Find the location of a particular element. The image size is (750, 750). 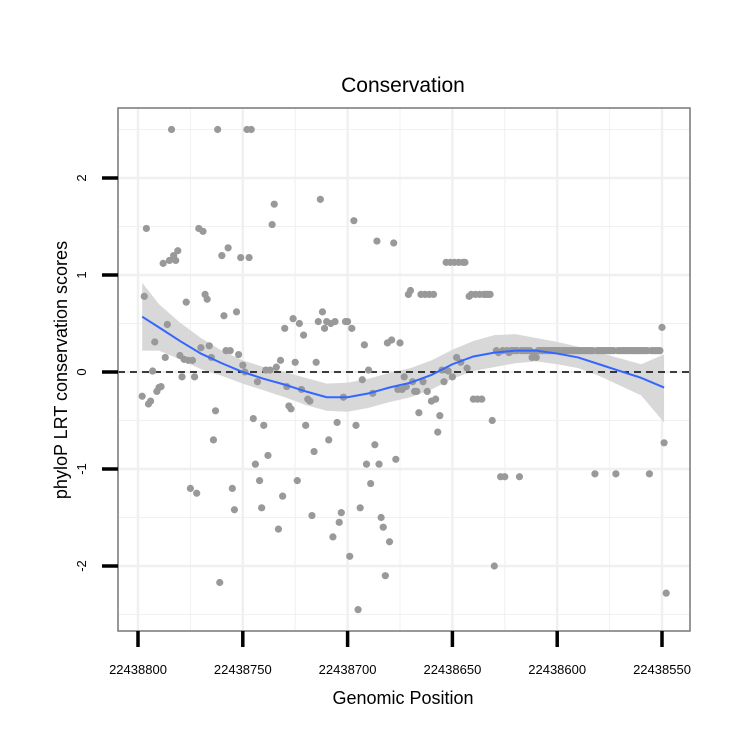

y-tick-label: 1 is located at coordinates (81, 274).